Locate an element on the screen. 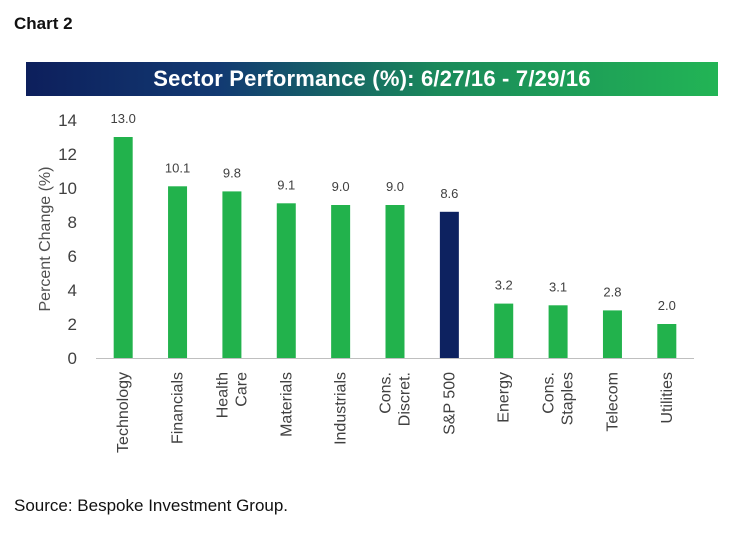 This screenshot has height=534, width=750. y-tick-label: 6 is located at coordinates (72, 256).